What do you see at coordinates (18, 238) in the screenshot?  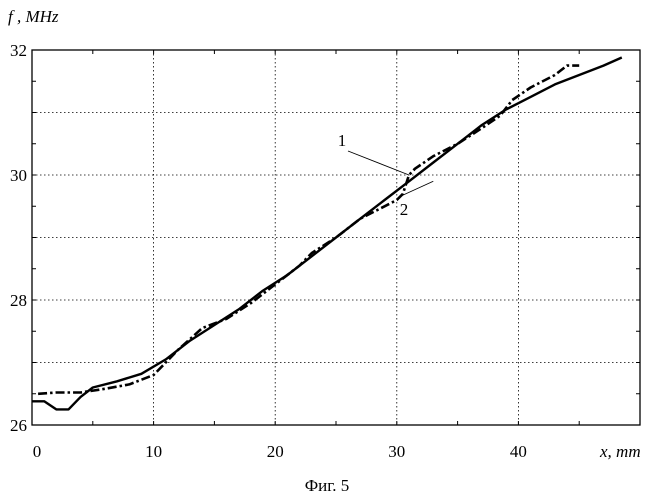 I see `y-tick-labels: 26 28 30 32` at bounding box center [18, 238].